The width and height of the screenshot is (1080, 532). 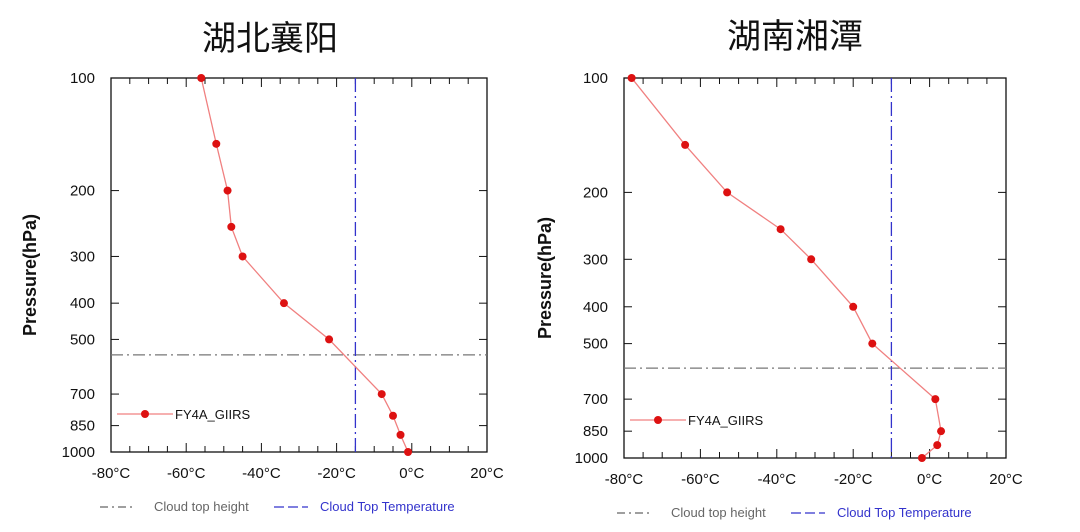 I want to click on chart-title: 湖北襄阳, so click(x=270, y=39).